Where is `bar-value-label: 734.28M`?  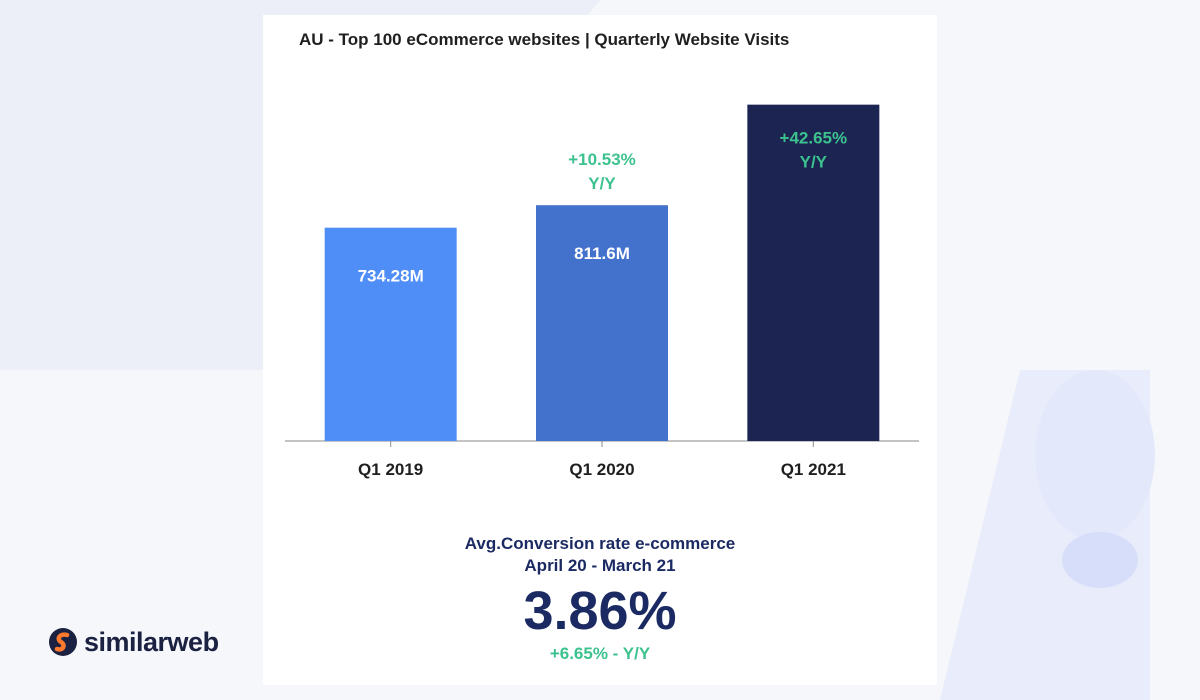
bar-value-label: 734.28M is located at coordinates (391, 276).